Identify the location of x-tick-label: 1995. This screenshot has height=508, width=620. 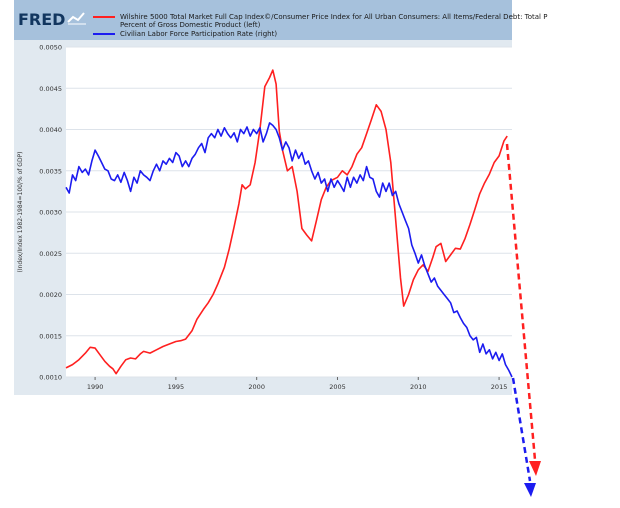
(176, 387).